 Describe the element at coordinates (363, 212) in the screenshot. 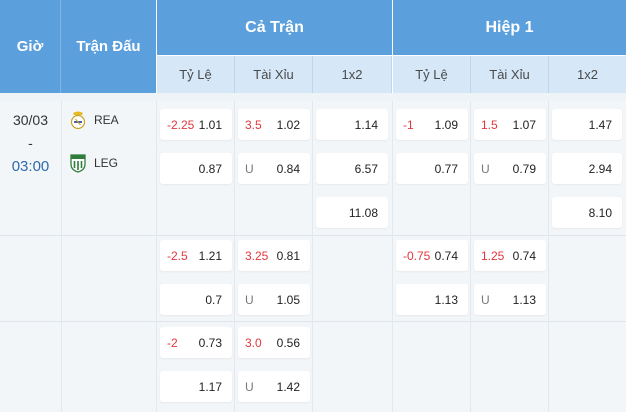

I see `odds-value: 11.08` at that location.